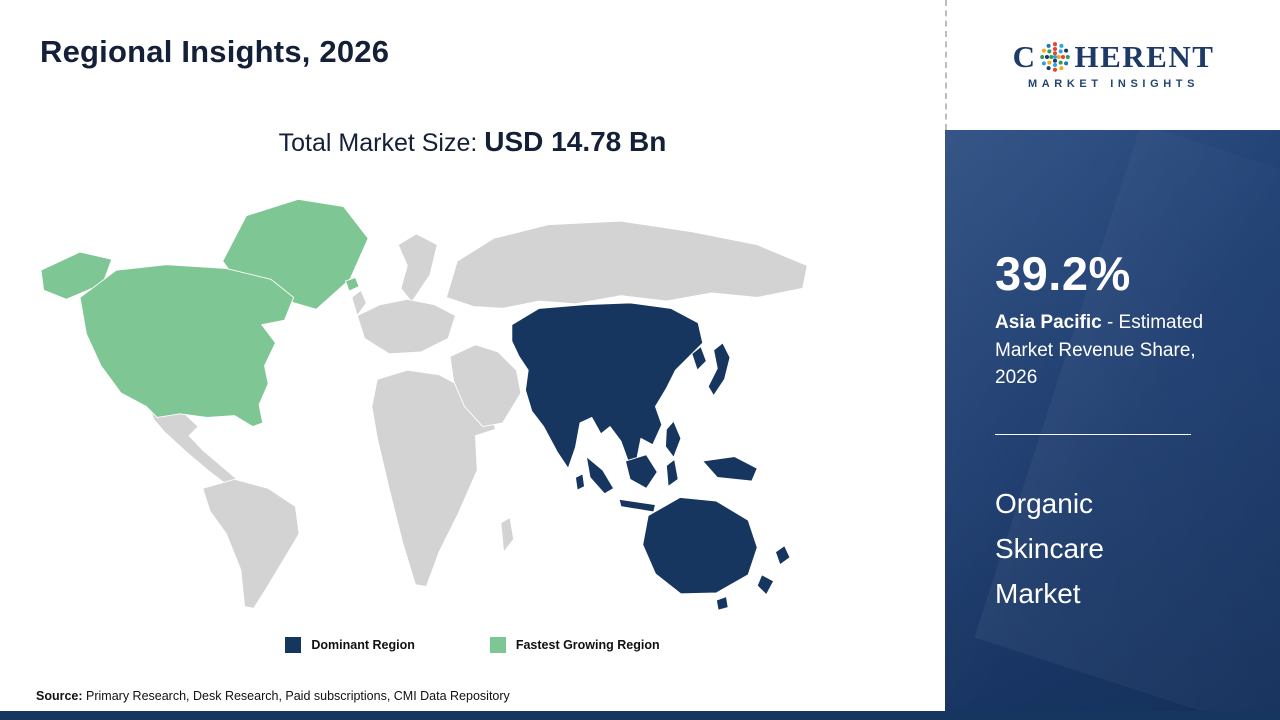  What do you see at coordinates (352, 284) in the screenshot?
I see `region-iceland` at bounding box center [352, 284].